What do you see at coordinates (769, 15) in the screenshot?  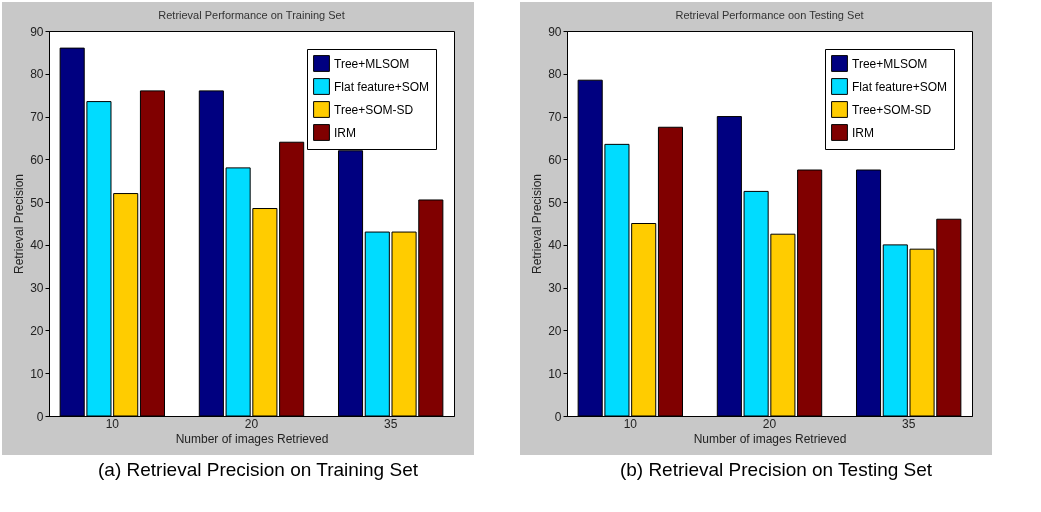 I see `chart-title: Retrieval Performance oon Testing Set` at bounding box center [769, 15].